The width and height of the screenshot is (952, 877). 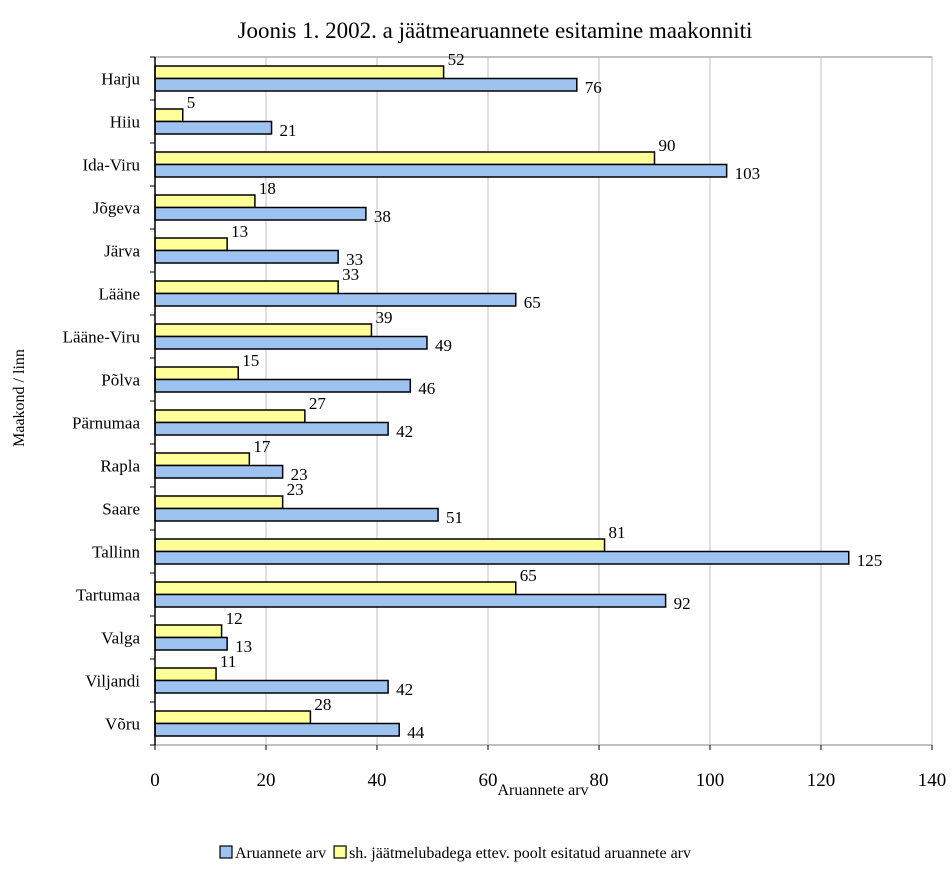 I want to click on x-tick-label: 80, so click(x=599, y=780).